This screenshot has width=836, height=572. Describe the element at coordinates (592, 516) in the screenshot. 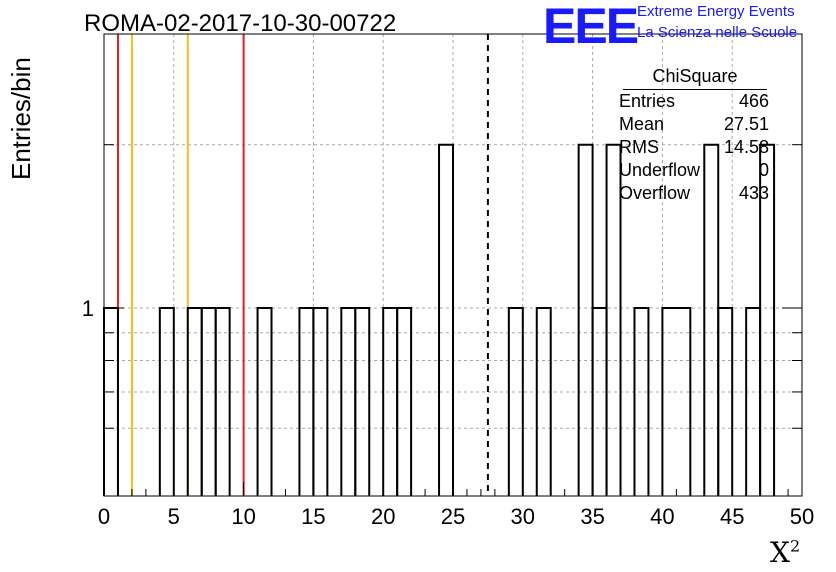

I see `x-tick-label: 35` at that location.